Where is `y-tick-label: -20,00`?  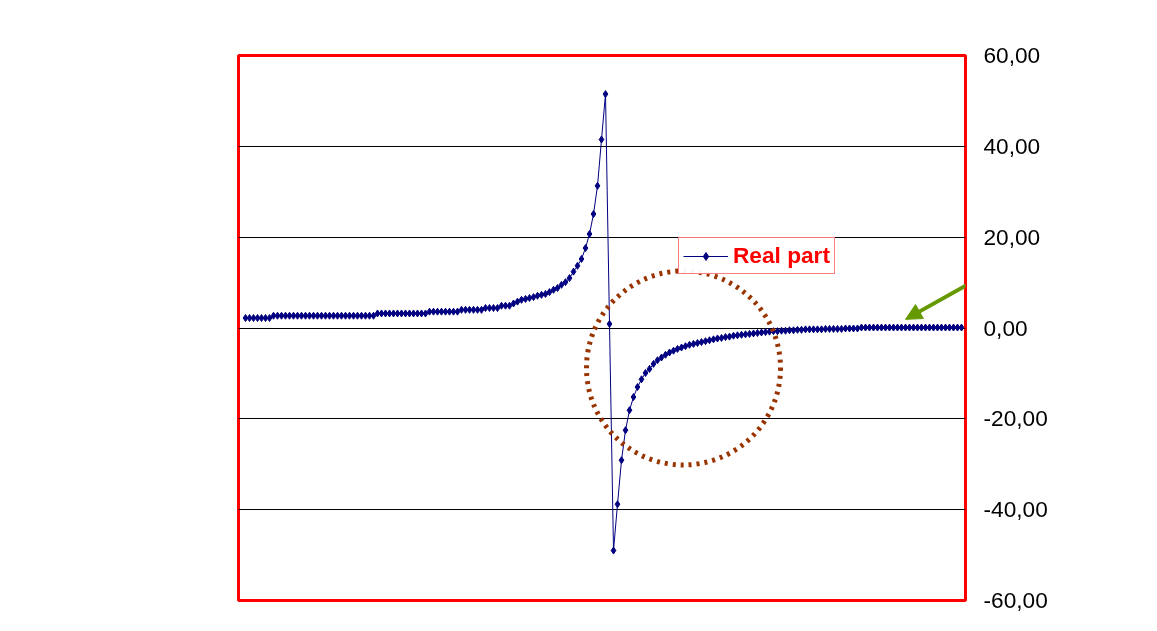
y-tick-label: -20,00 is located at coordinates (1015, 418).